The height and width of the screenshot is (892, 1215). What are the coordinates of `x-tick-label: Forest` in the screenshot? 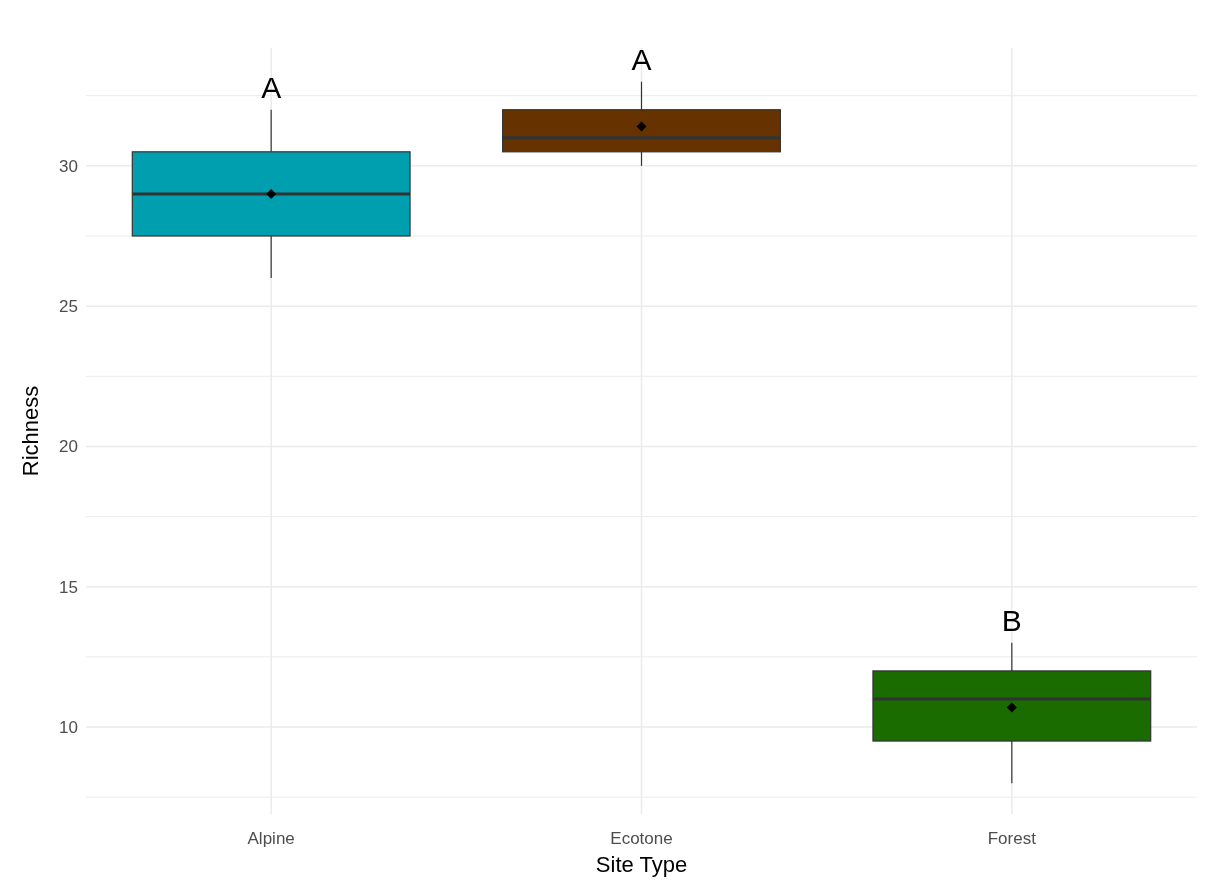 It's located at (1012, 838).